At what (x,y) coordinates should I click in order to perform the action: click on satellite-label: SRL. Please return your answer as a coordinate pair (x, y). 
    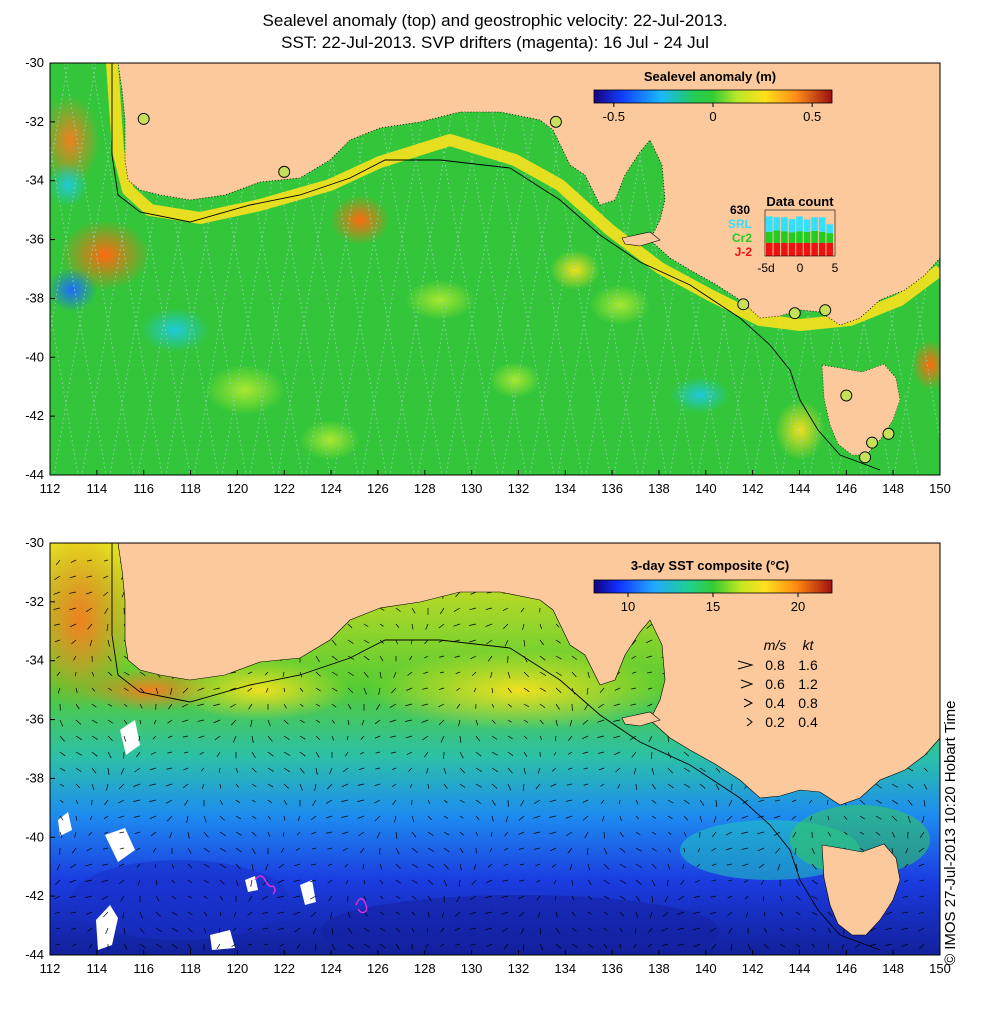
    Looking at the image, I should click on (740, 224).